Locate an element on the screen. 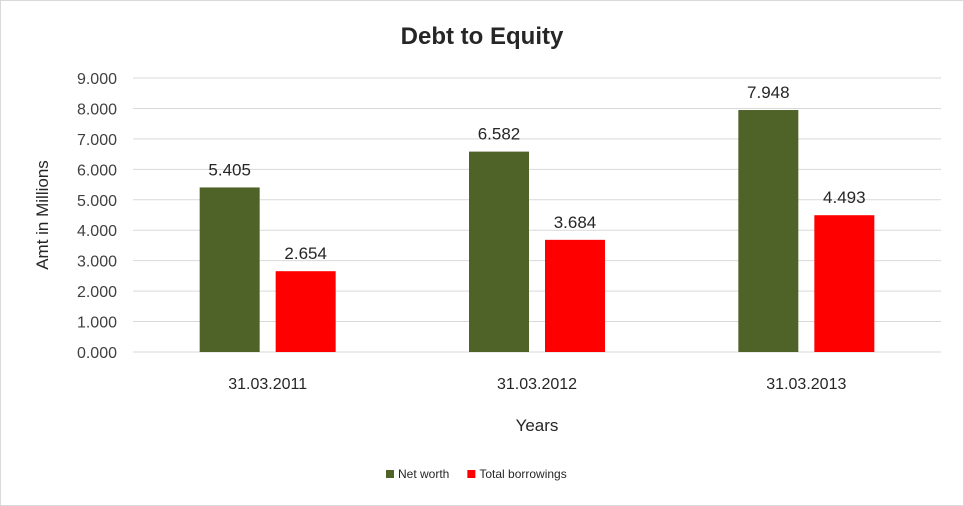  y-tick-label: 2.000 is located at coordinates (97, 292).